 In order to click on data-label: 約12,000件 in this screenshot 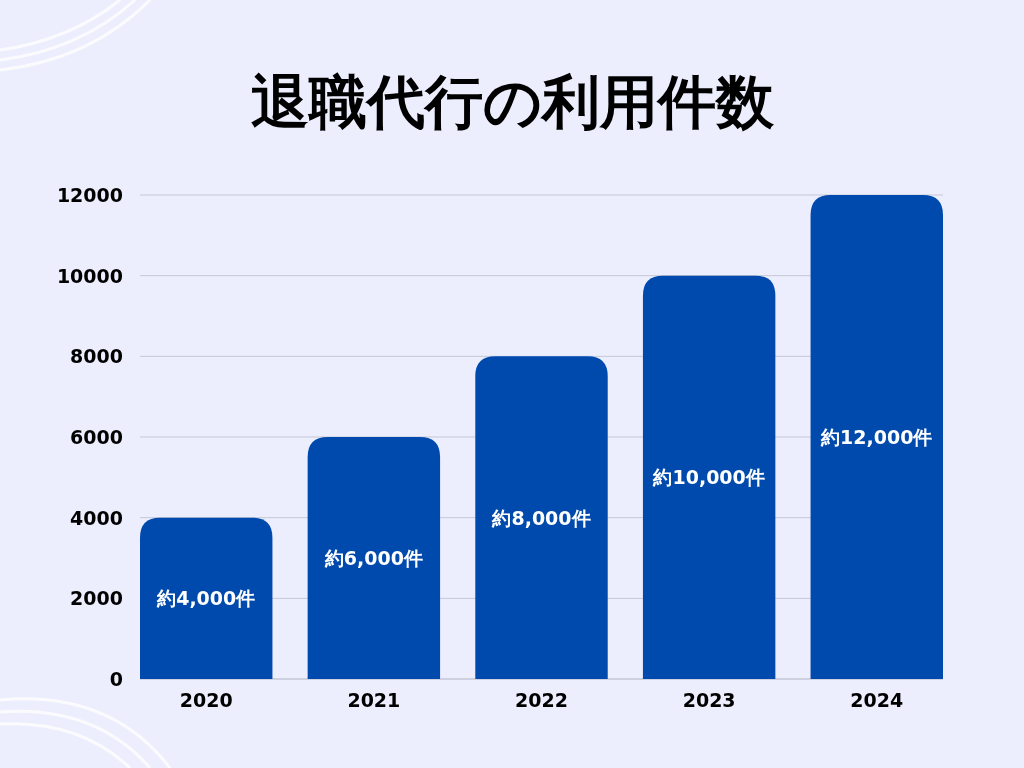, I will do `click(876, 437)`.